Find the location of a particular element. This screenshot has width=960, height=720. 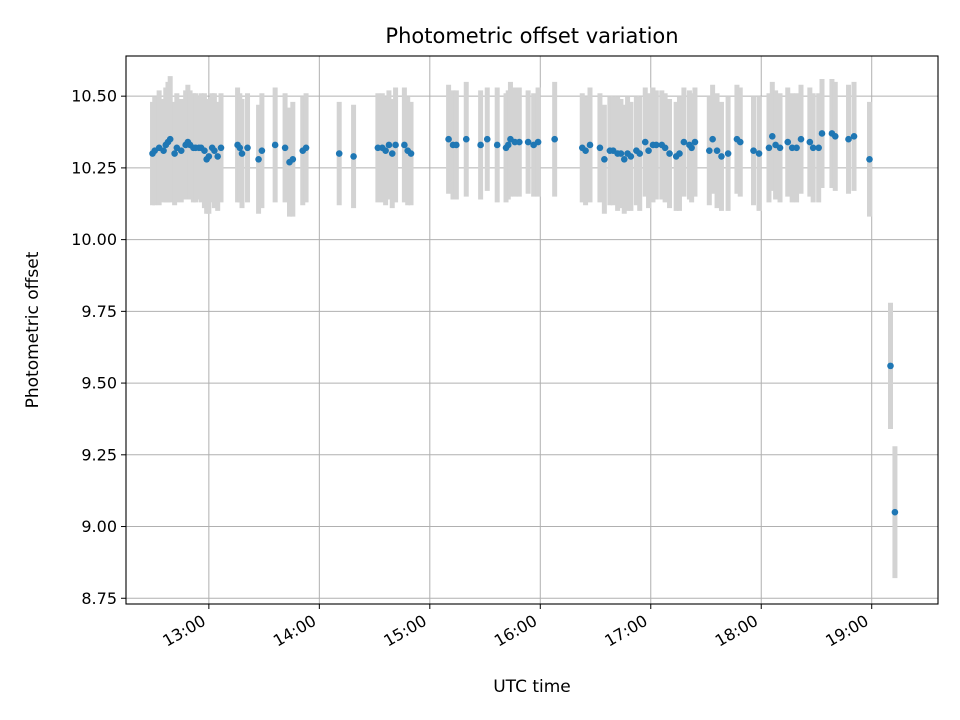

y-tick-label: 8.75 is located at coordinates (99, 598).